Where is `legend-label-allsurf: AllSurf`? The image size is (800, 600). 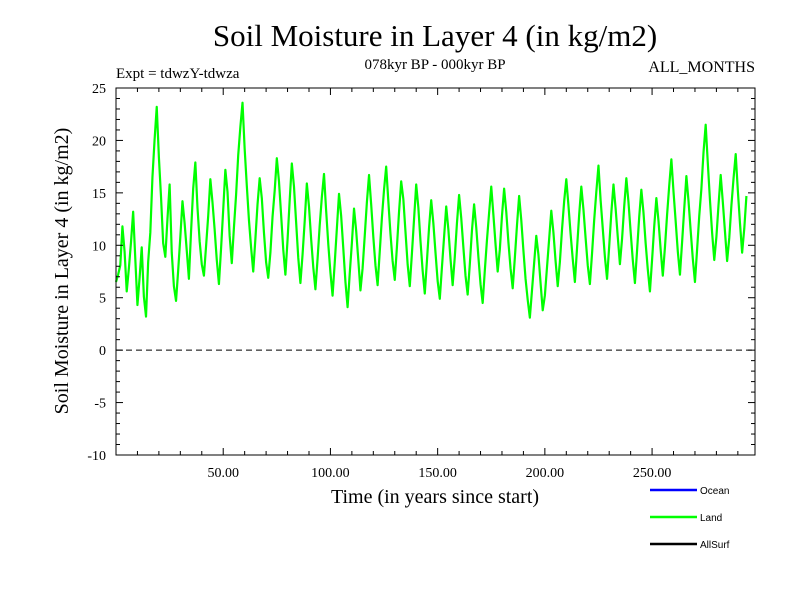 legend-label-allsurf: AllSurf is located at coordinates (715, 545).